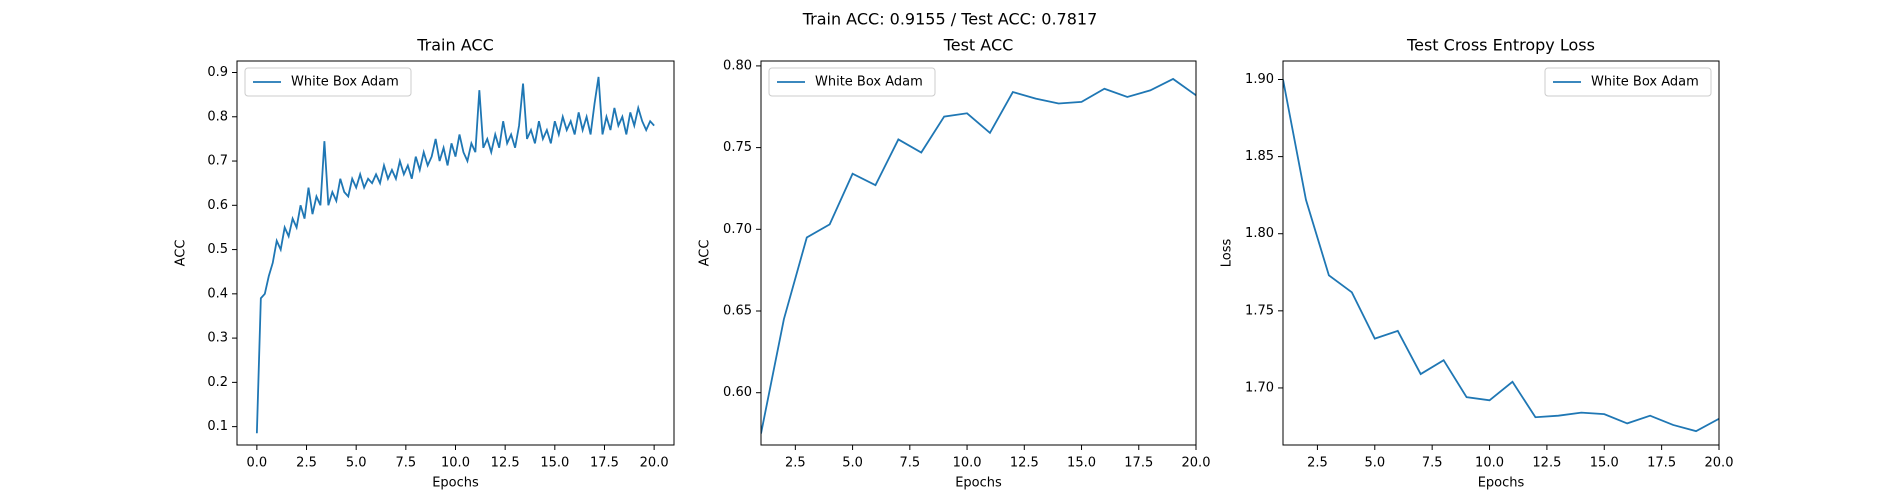  Describe the element at coordinates (1500, 45) in the screenshot. I see `subplot-title: Test Cross Entropy Loss` at that location.